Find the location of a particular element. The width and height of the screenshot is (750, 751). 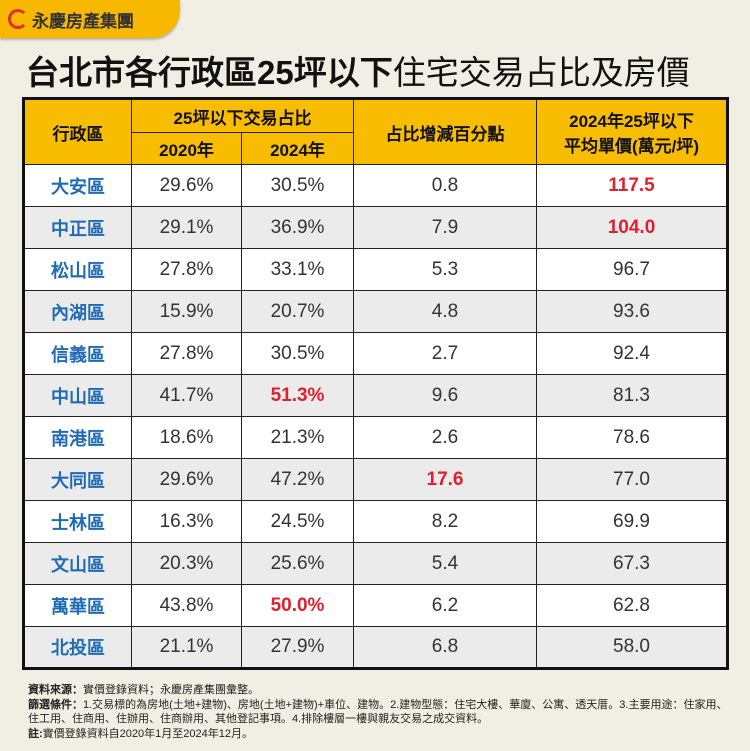

header-change: 占比增減百分點 is located at coordinates (445, 131).